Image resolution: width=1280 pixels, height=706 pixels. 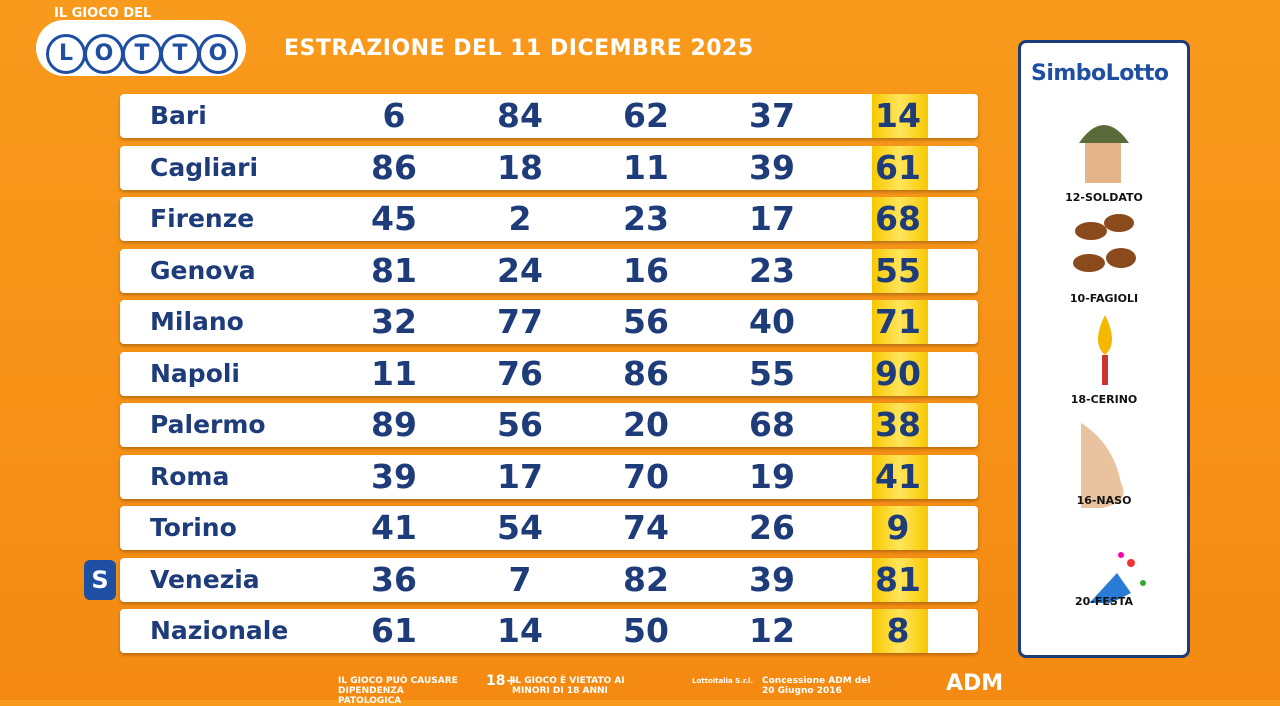 What do you see at coordinates (1104, 399) in the screenshot?
I see `symbol-label: 18-CERINO` at bounding box center [1104, 399].